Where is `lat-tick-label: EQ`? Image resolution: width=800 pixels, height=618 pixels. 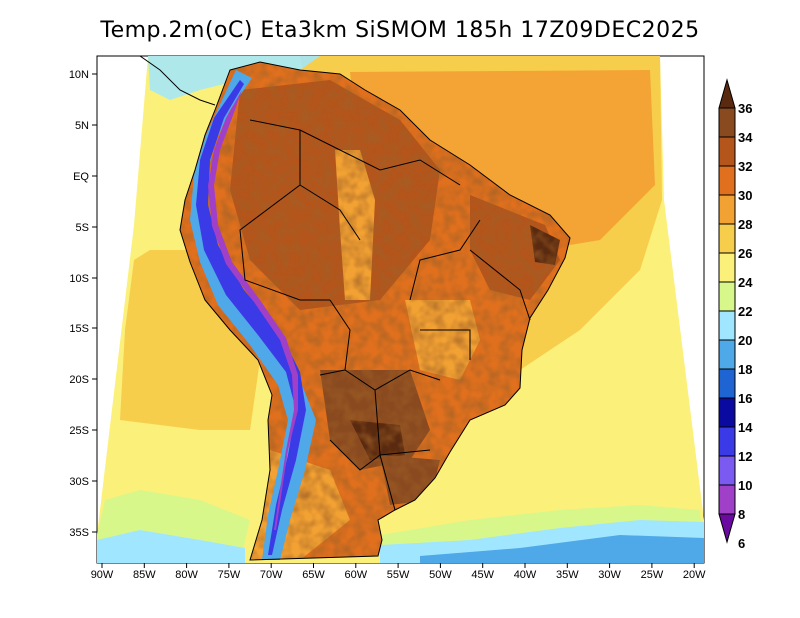 lat-tick-label: EQ is located at coordinates (81, 177).